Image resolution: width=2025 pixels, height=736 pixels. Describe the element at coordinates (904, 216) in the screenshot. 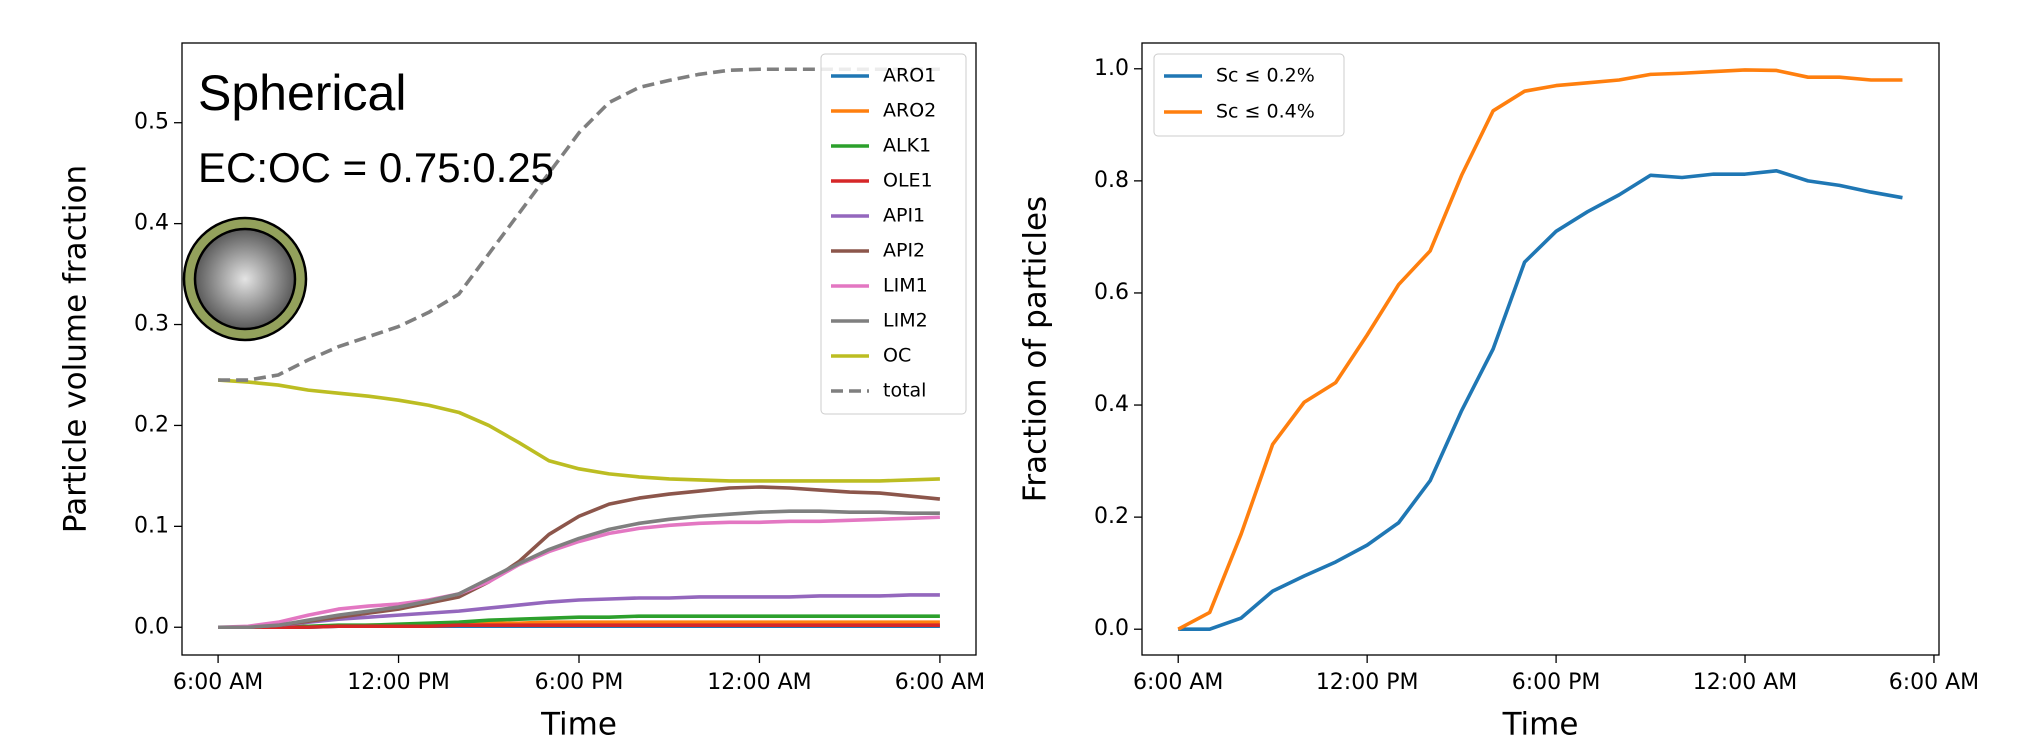

I see `legend-label: API1` at that location.